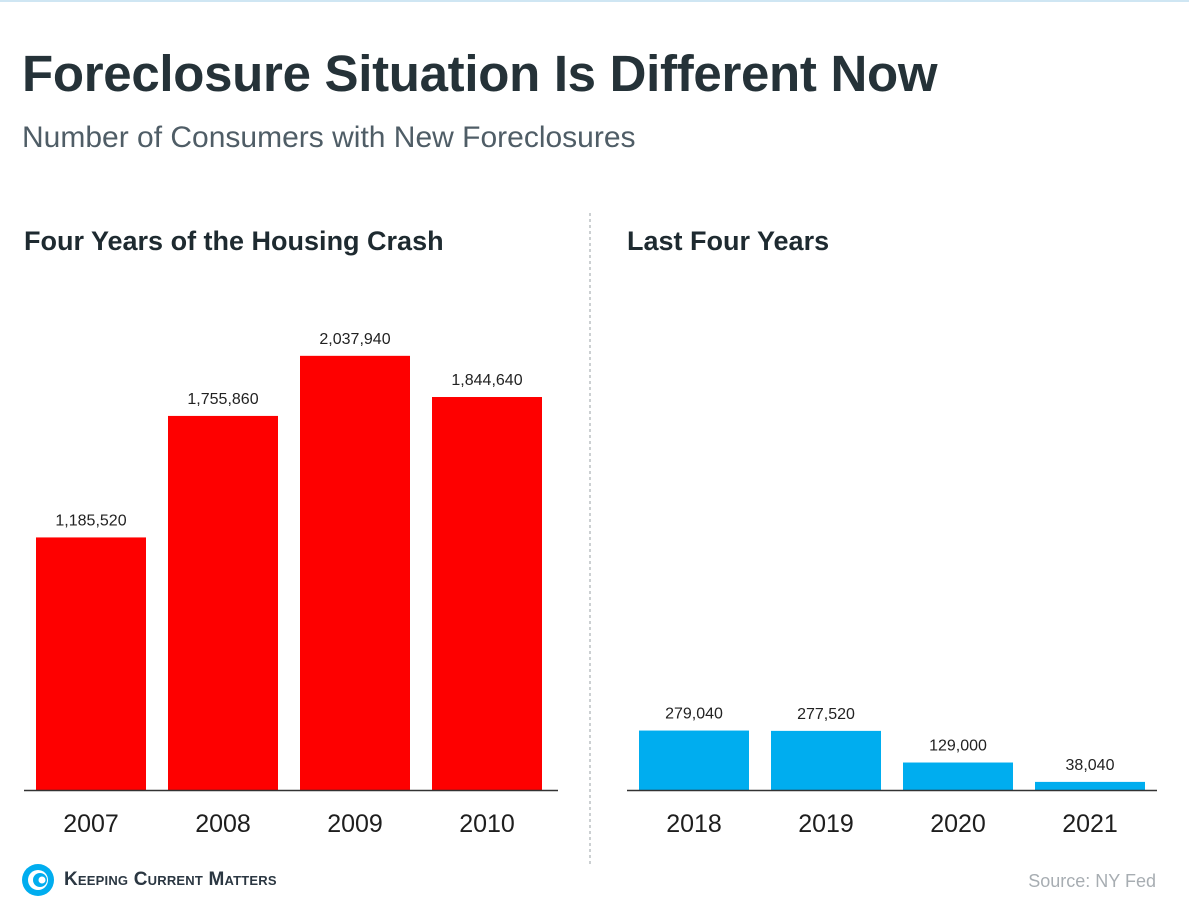  I want to click on bar-2009, so click(355, 572).